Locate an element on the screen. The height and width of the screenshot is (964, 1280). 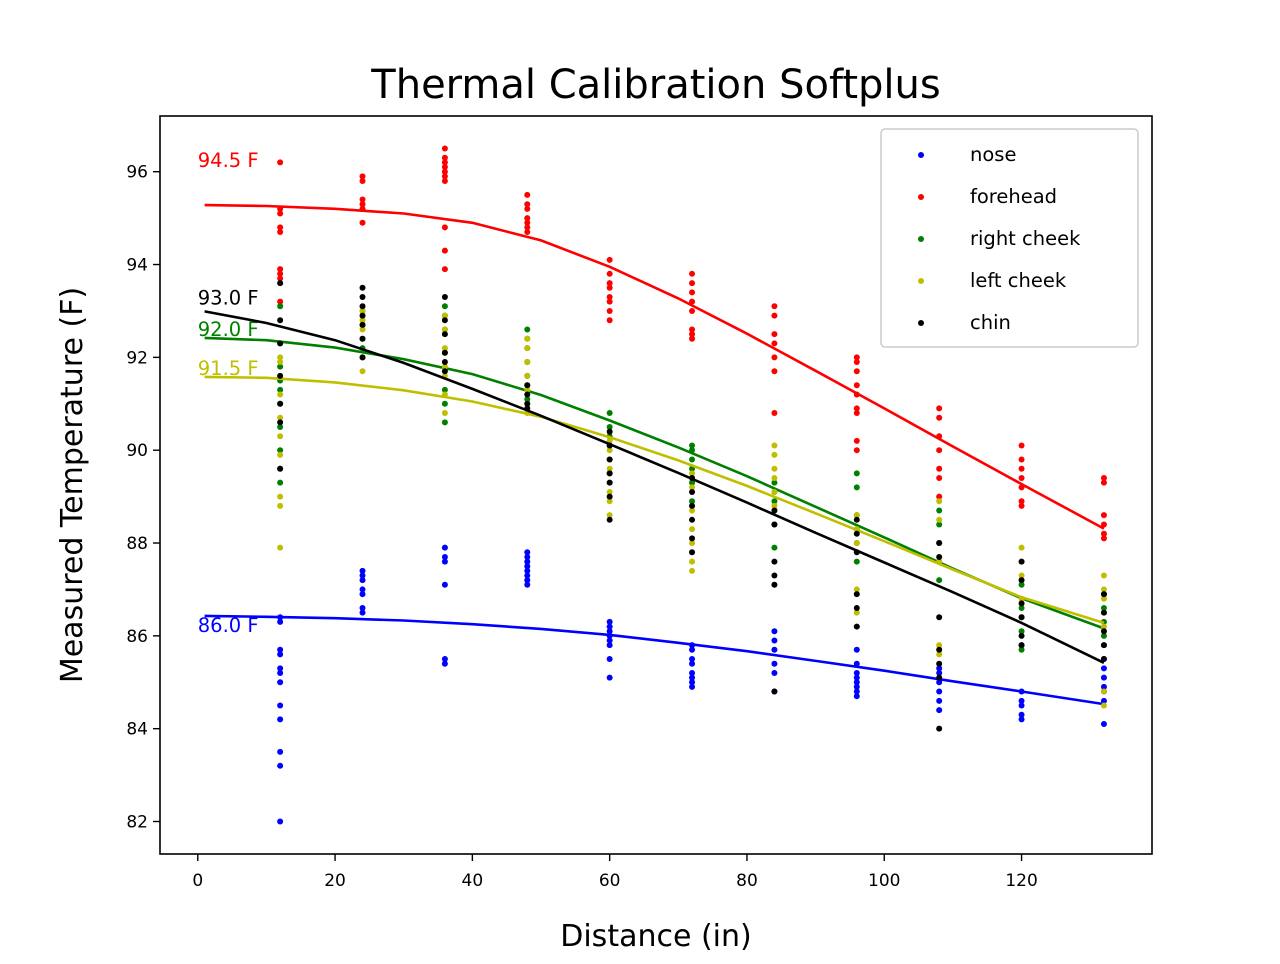
legend-label: forehead is located at coordinates (1013, 196).